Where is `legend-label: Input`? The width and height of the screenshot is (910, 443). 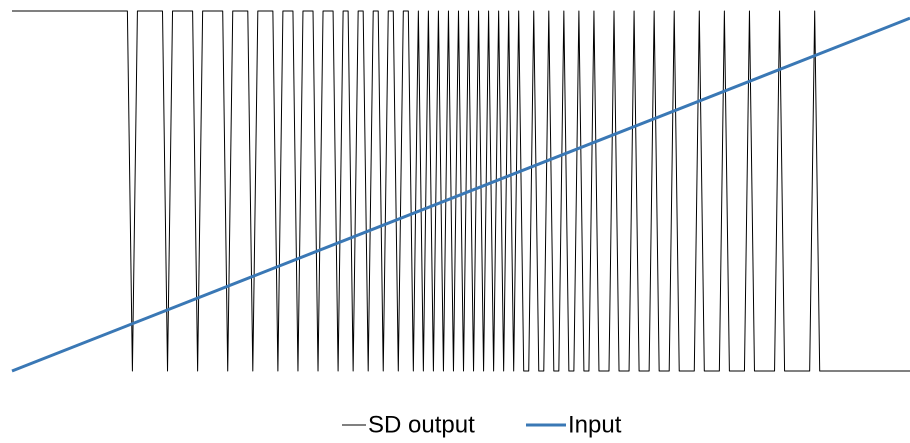
legend-label: Input is located at coordinates (595, 424).